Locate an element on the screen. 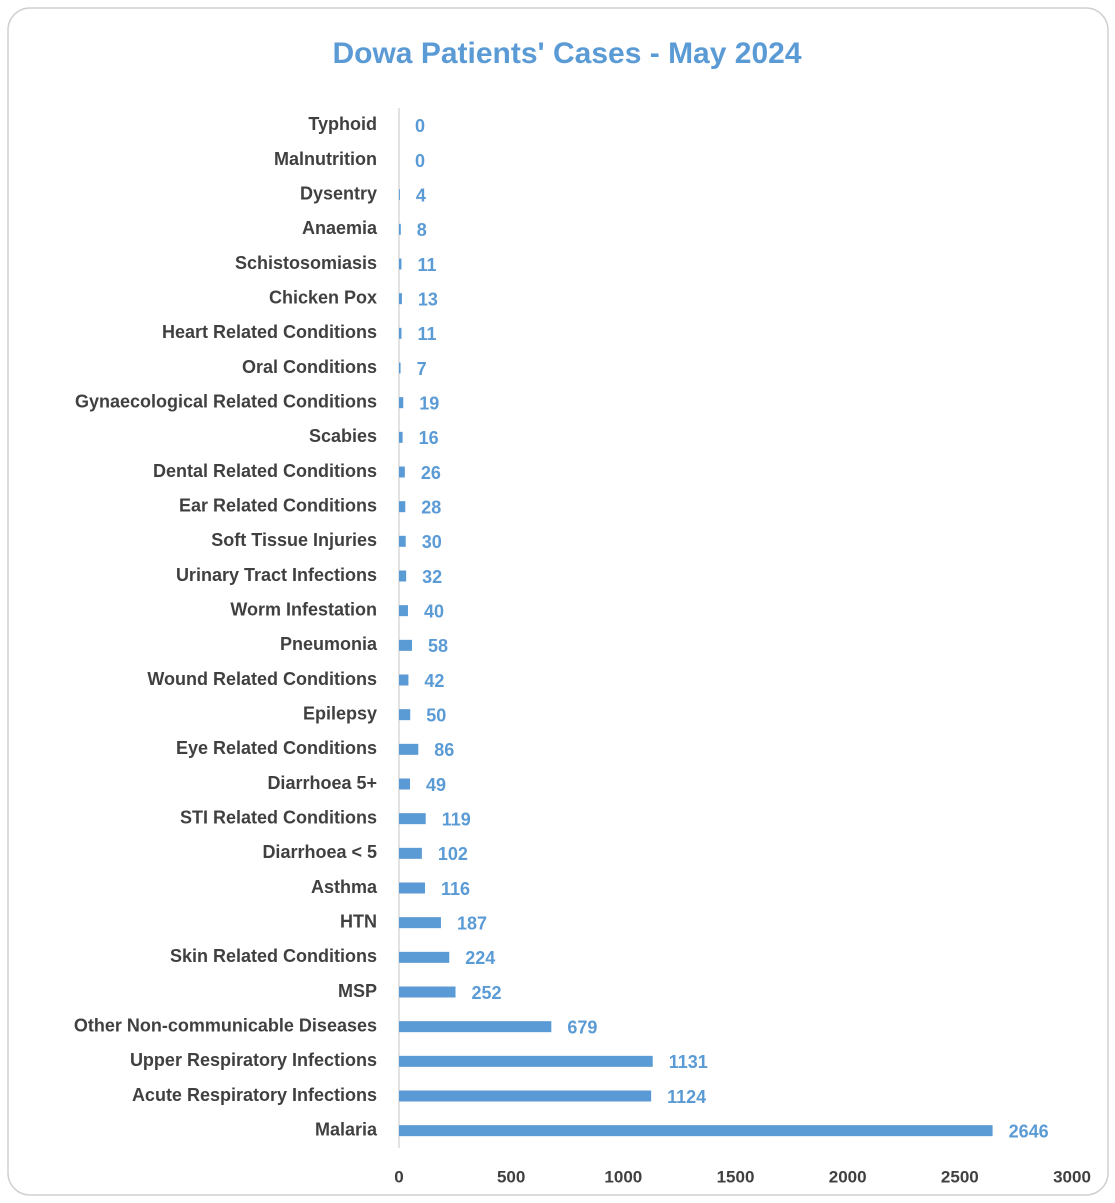 This screenshot has height=1203, width=1115. data-label: 26 is located at coordinates (431, 473).